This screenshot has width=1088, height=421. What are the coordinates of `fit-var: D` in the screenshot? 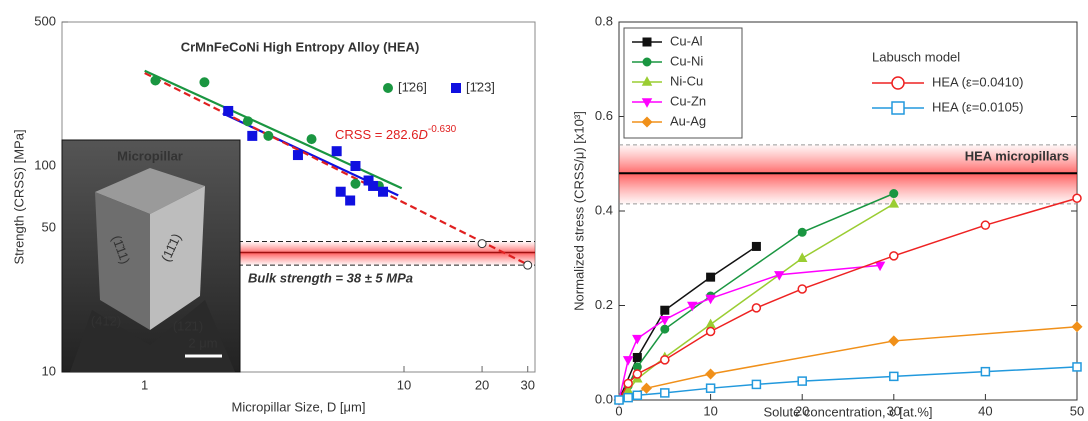 It's located at (422, 134).